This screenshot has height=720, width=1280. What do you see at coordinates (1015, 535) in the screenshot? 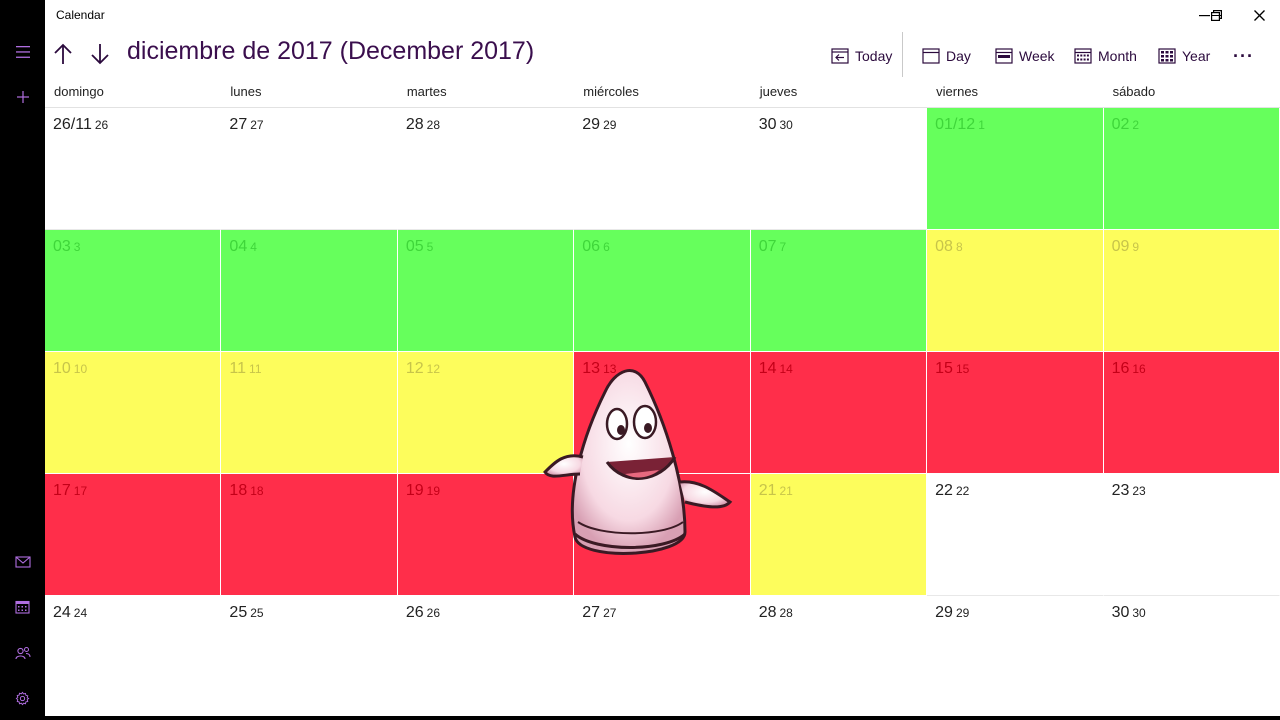
I see `day-cell: 22 22` at bounding box center [1015, 535].